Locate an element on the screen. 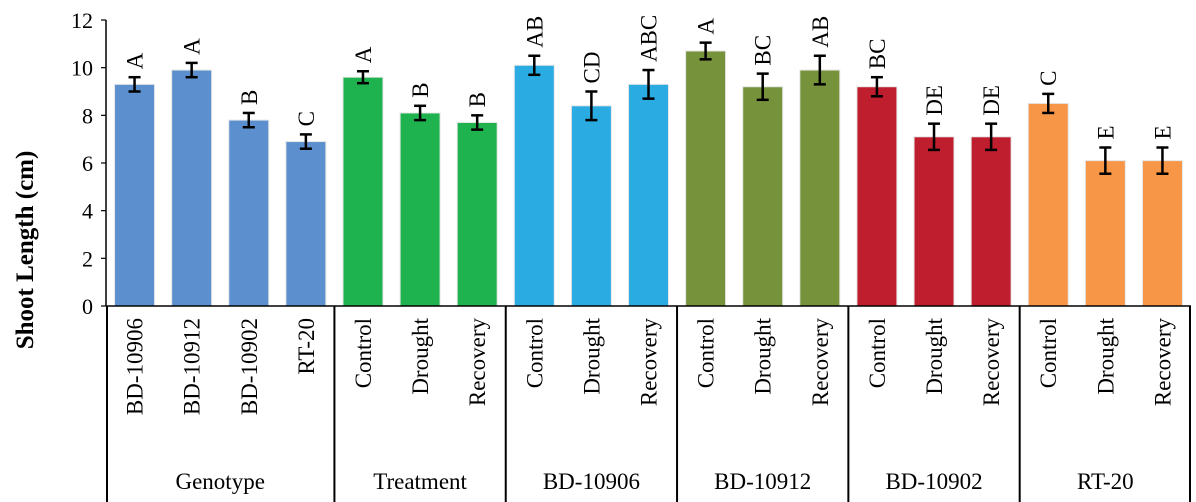 The width and height of the screenshot is (1196, 502). y-axis-label: Shoot Length (cm) is located at coordinates (25, 250).